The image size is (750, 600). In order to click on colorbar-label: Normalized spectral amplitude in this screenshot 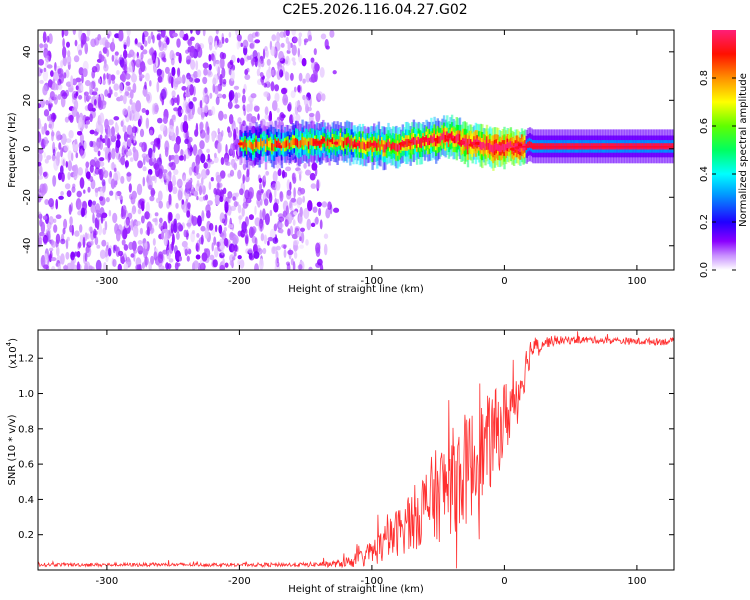, I will do `click(743, 150)`.